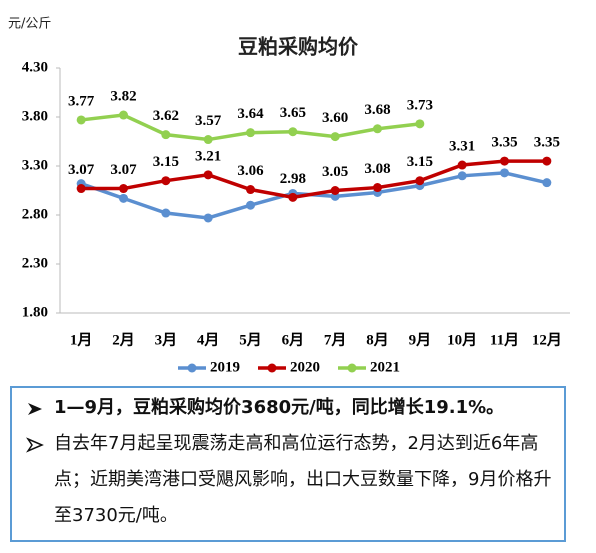 This screenshot has width=596, height=553. Describe the element at coordinates (35, 116) in the screenshot. I see `y-tick-label: 3.80` at that location.